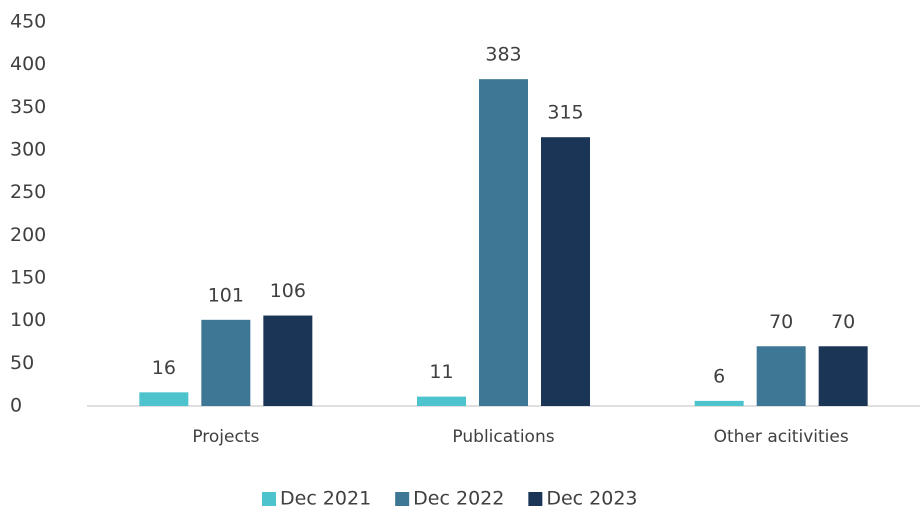 The image size is (922, 512). I want to click on data-label: 16, so click(164, 368).